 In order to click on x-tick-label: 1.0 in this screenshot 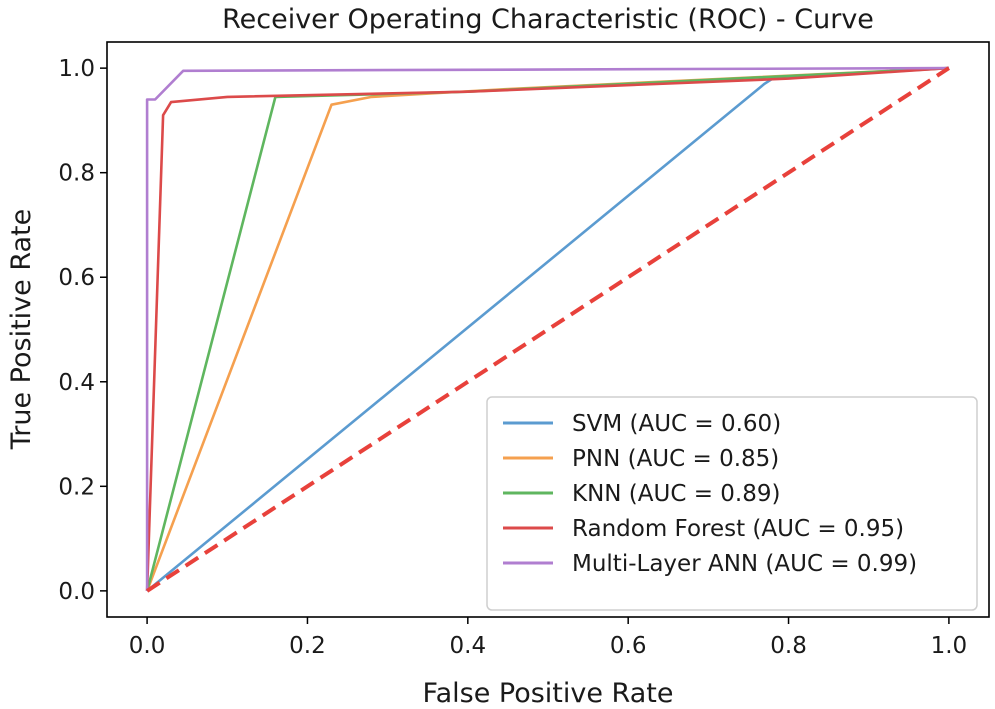, I will do `click(949, 646)`.